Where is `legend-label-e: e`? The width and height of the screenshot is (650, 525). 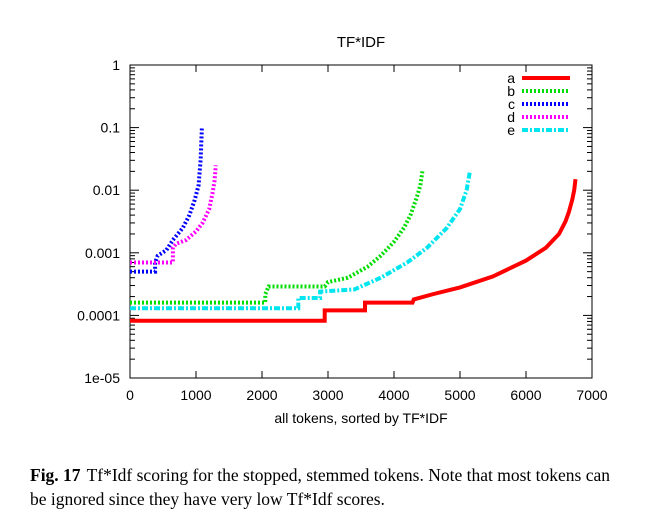 legend-label-e: e is located at coordinates (511, 130).